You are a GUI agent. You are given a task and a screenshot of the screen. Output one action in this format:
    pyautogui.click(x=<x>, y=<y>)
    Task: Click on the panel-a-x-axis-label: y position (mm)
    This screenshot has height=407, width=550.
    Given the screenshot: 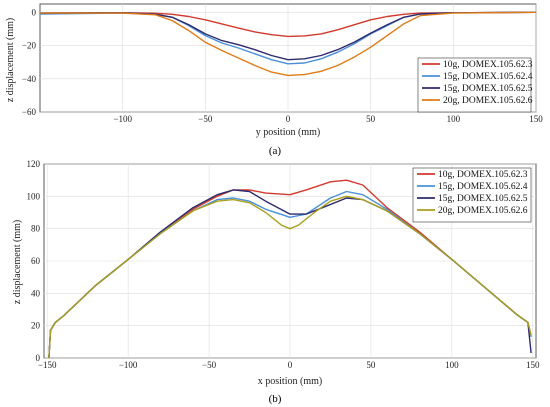 What is the action you would take?
    pyautogui.click(x=288, y=132)
    